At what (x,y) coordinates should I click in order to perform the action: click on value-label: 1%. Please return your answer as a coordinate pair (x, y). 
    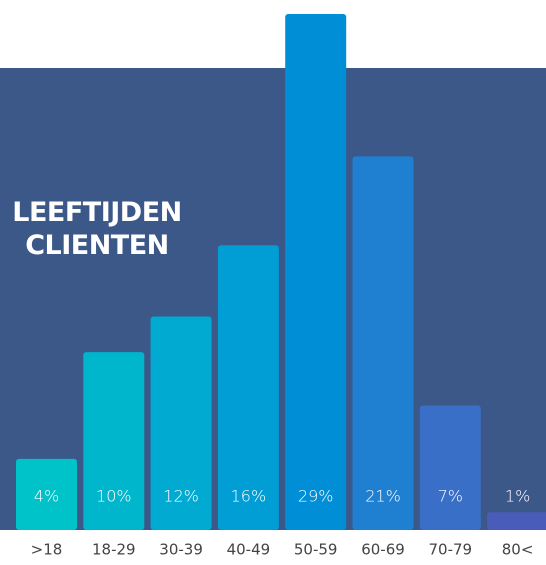
    Looking at the image, I should click on (517, 496).